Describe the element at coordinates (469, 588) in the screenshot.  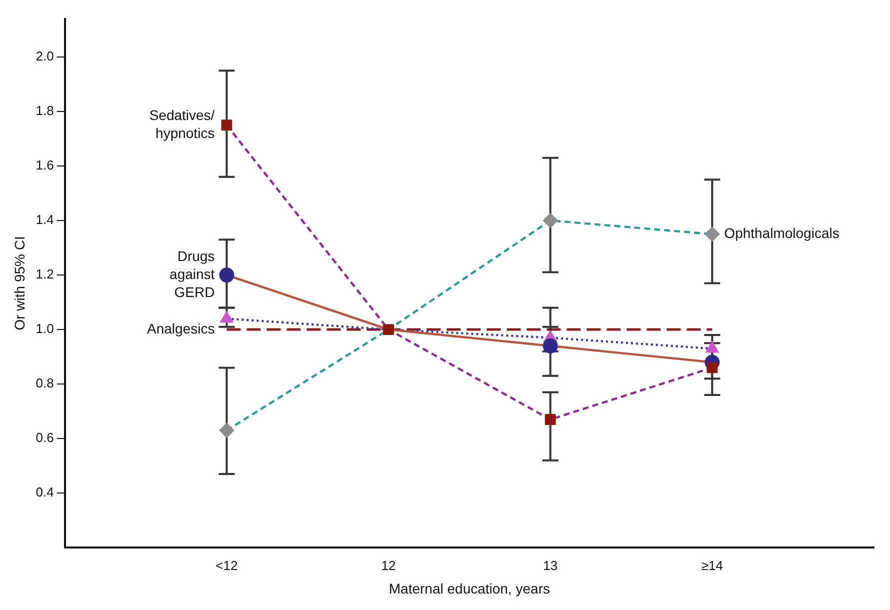
I see `x-axis-title: Maternal education, years` at that location.